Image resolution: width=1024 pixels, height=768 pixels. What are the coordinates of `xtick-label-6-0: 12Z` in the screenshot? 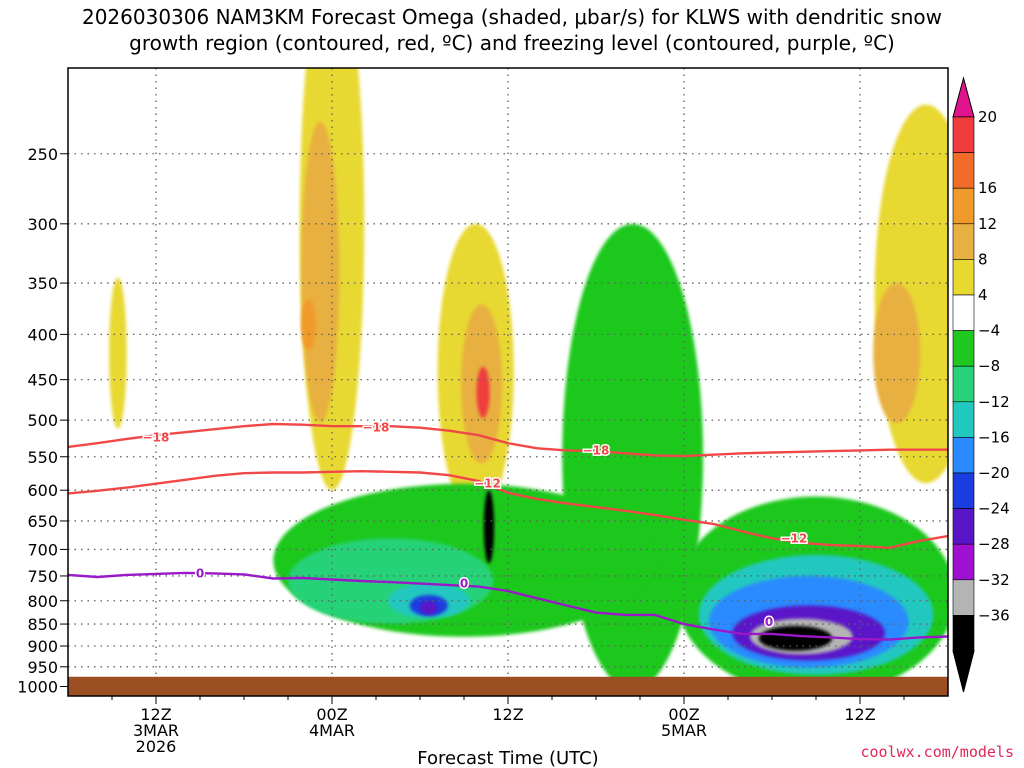 It's located at (155, 714).